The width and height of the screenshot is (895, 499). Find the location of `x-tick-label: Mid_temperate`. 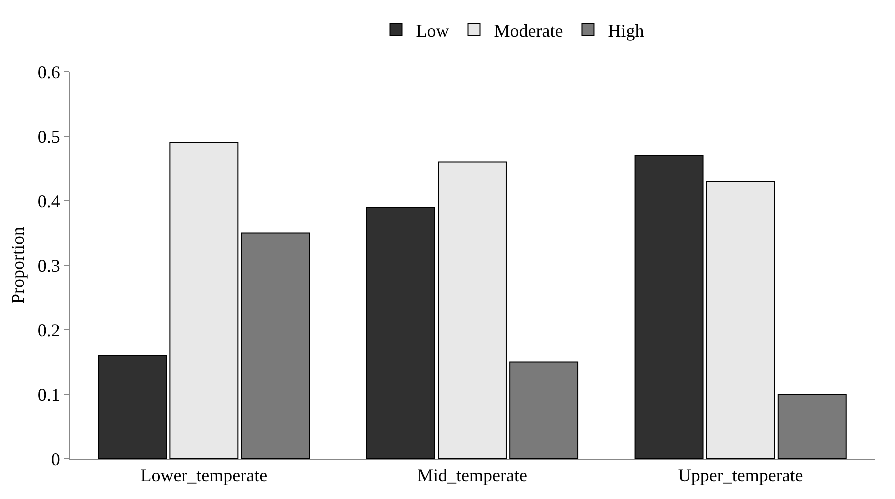

x-tick-label: Mid_temperate is located at coordinates (473, 476).